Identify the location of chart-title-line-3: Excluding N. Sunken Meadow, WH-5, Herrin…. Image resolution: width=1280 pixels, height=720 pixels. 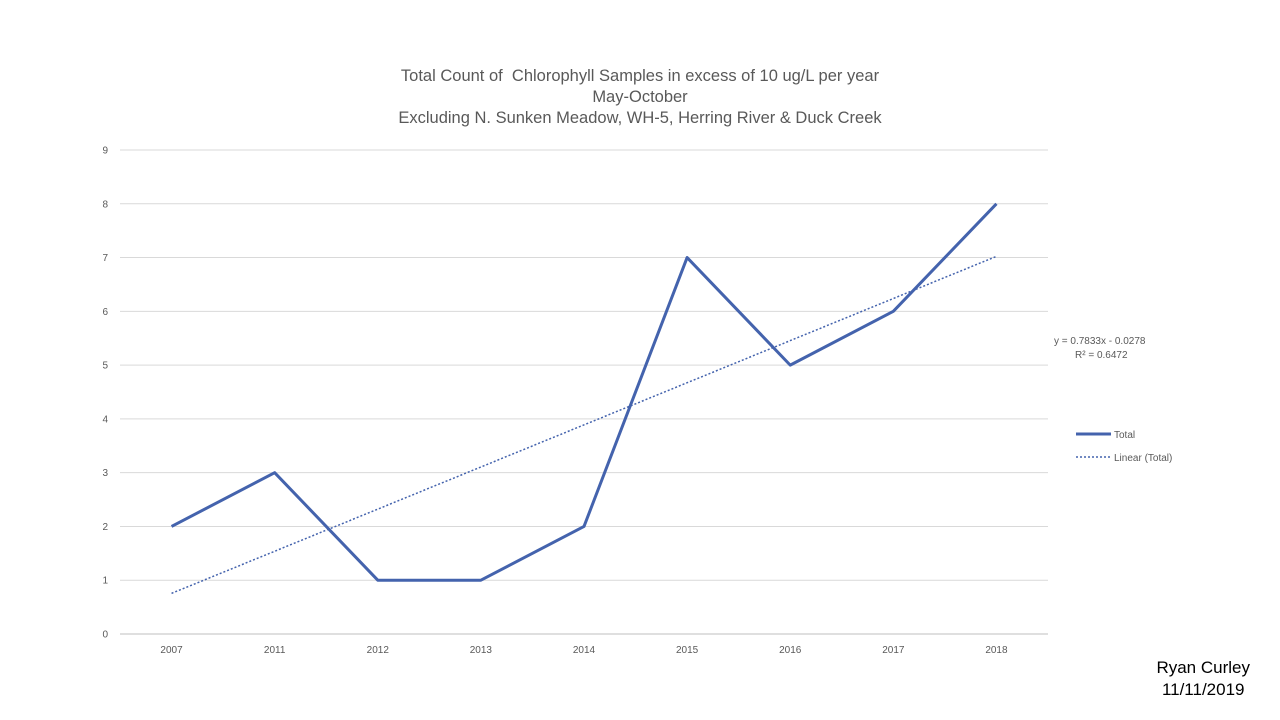
(640, 118).